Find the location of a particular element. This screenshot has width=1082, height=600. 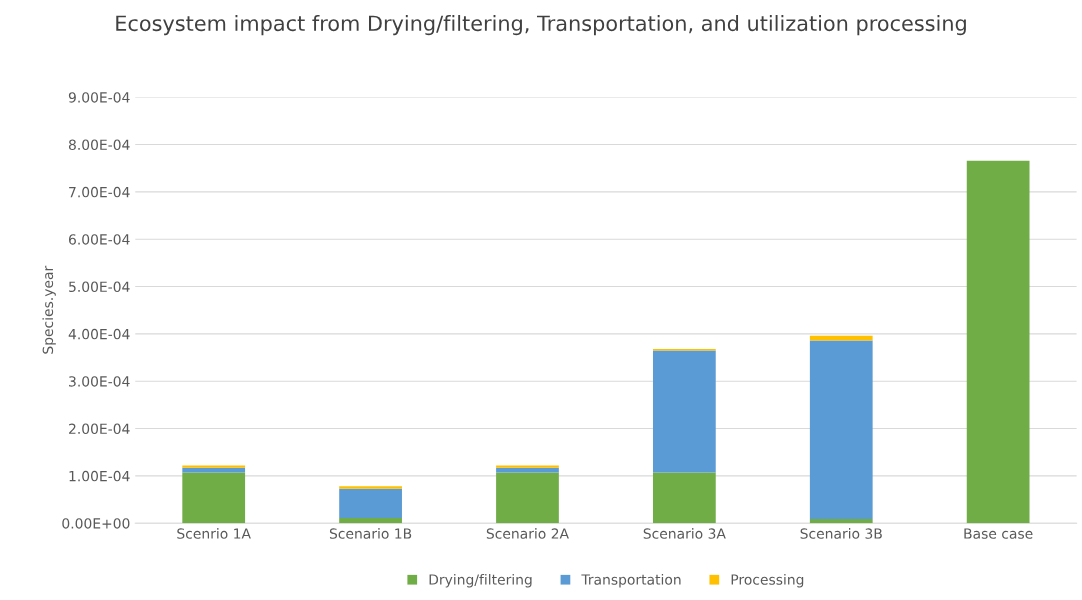

y-tick-label: 5.00E-04 is located at coordinates (99, 287).